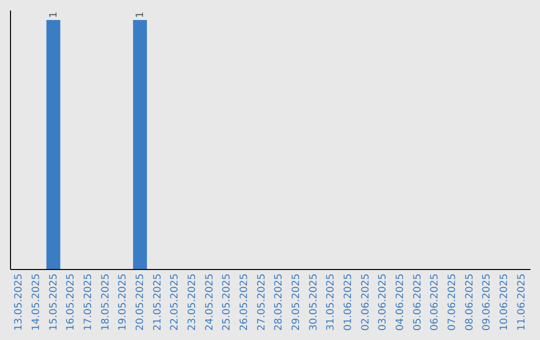  I want to click on x-tick-label: 17.05.2025, so click(88, 302).